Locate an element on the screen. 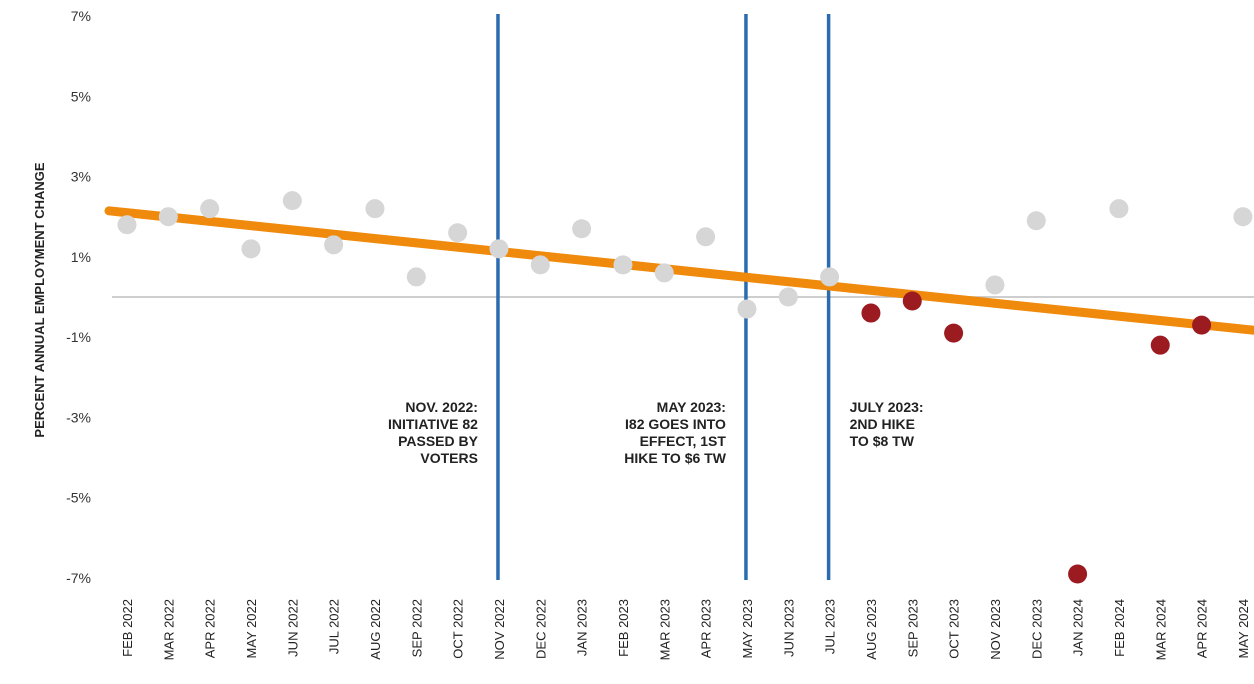 Image resolution: width=1254 pixels, height=684 pixels. y-tick-label: -3% is located at coordinates (78, 417).